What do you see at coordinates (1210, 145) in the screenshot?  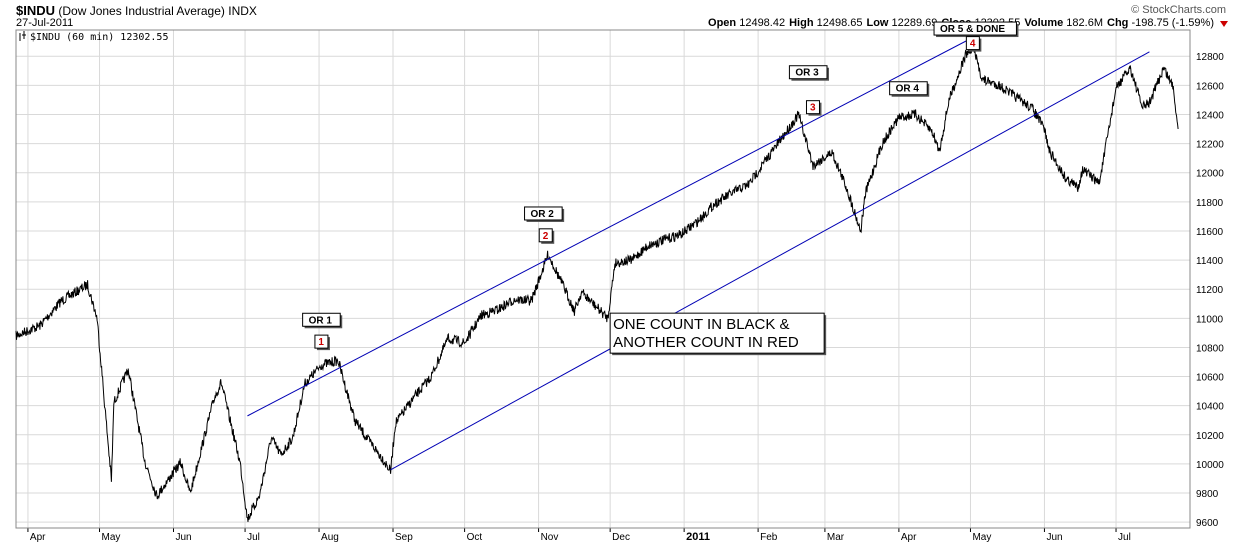 I see `y-tick-label: 12200` at bounding box center [1210, 145].